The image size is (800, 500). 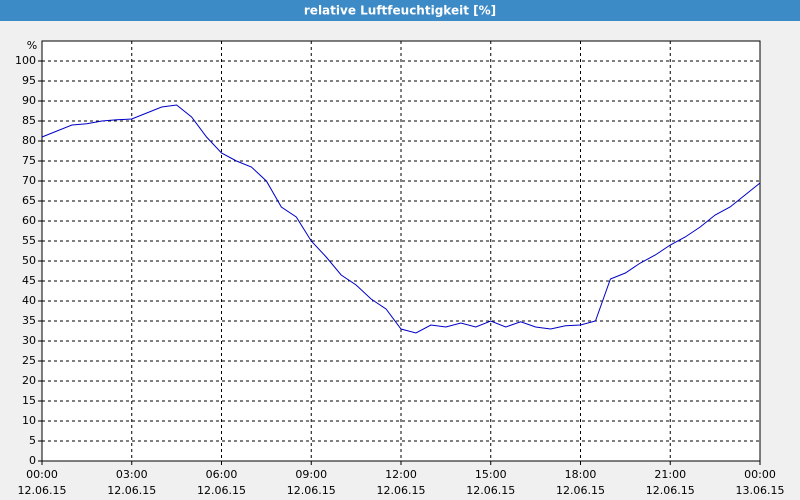 What do you see at coordinates (29, 240) in the screenshot?
I see `y-tick-label: 55` at bounding box center [29, 240].